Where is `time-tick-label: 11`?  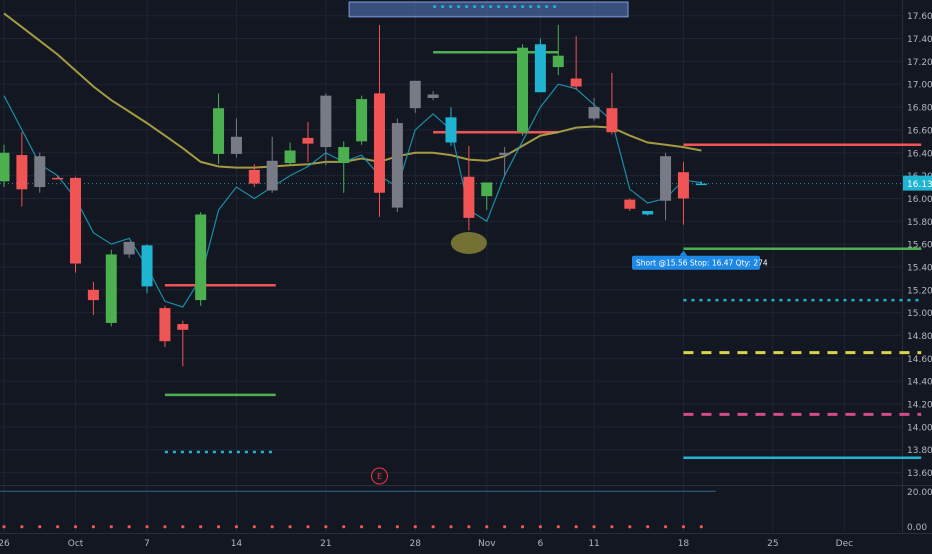 time-tick-label: 11 is located at coordinates (593, 544).